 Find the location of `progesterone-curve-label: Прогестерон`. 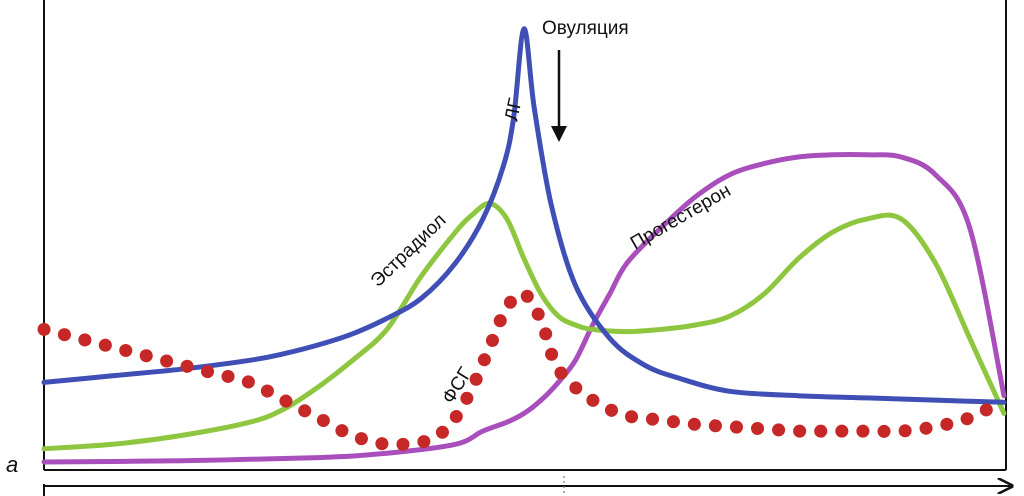

progesterone-curve-label: Прогестерон is located at coordinates (681, 217).